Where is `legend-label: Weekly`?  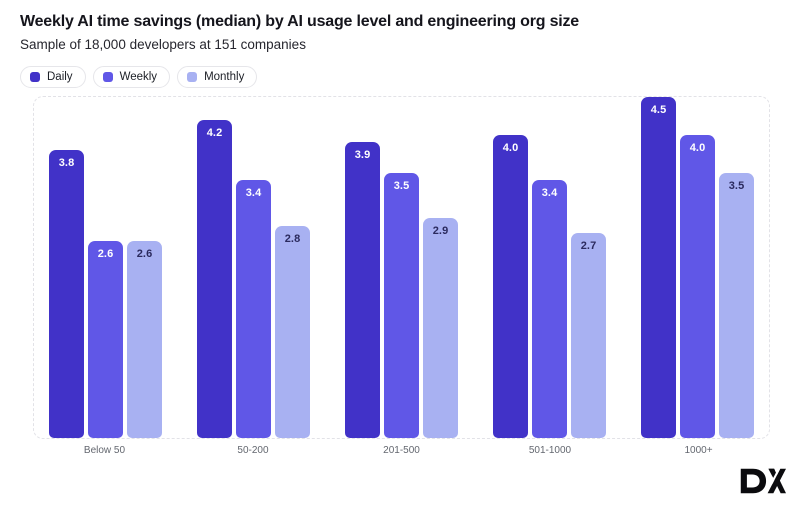 legend-label: Weekly is located at coordinates (138, 77).